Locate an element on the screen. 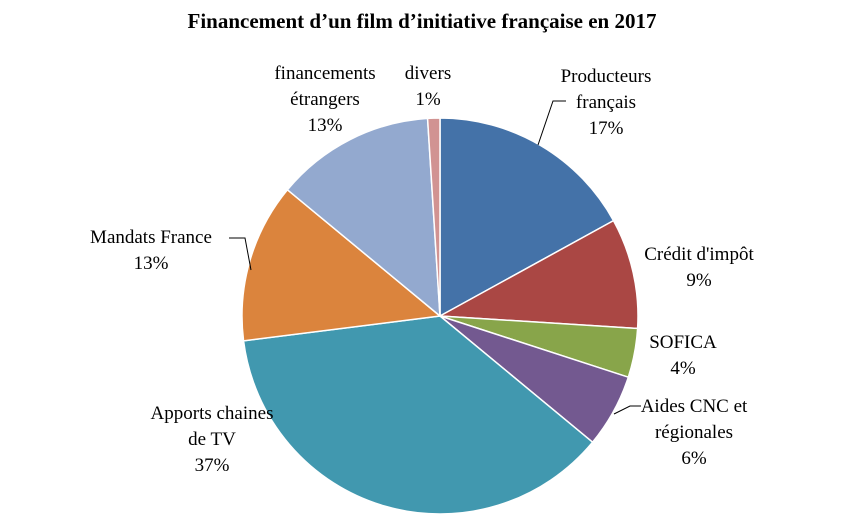 The height and width of the screenshot is (516, 845). slice-label: Aides CNC et régionales 6% is located at coordinates (694, 432).